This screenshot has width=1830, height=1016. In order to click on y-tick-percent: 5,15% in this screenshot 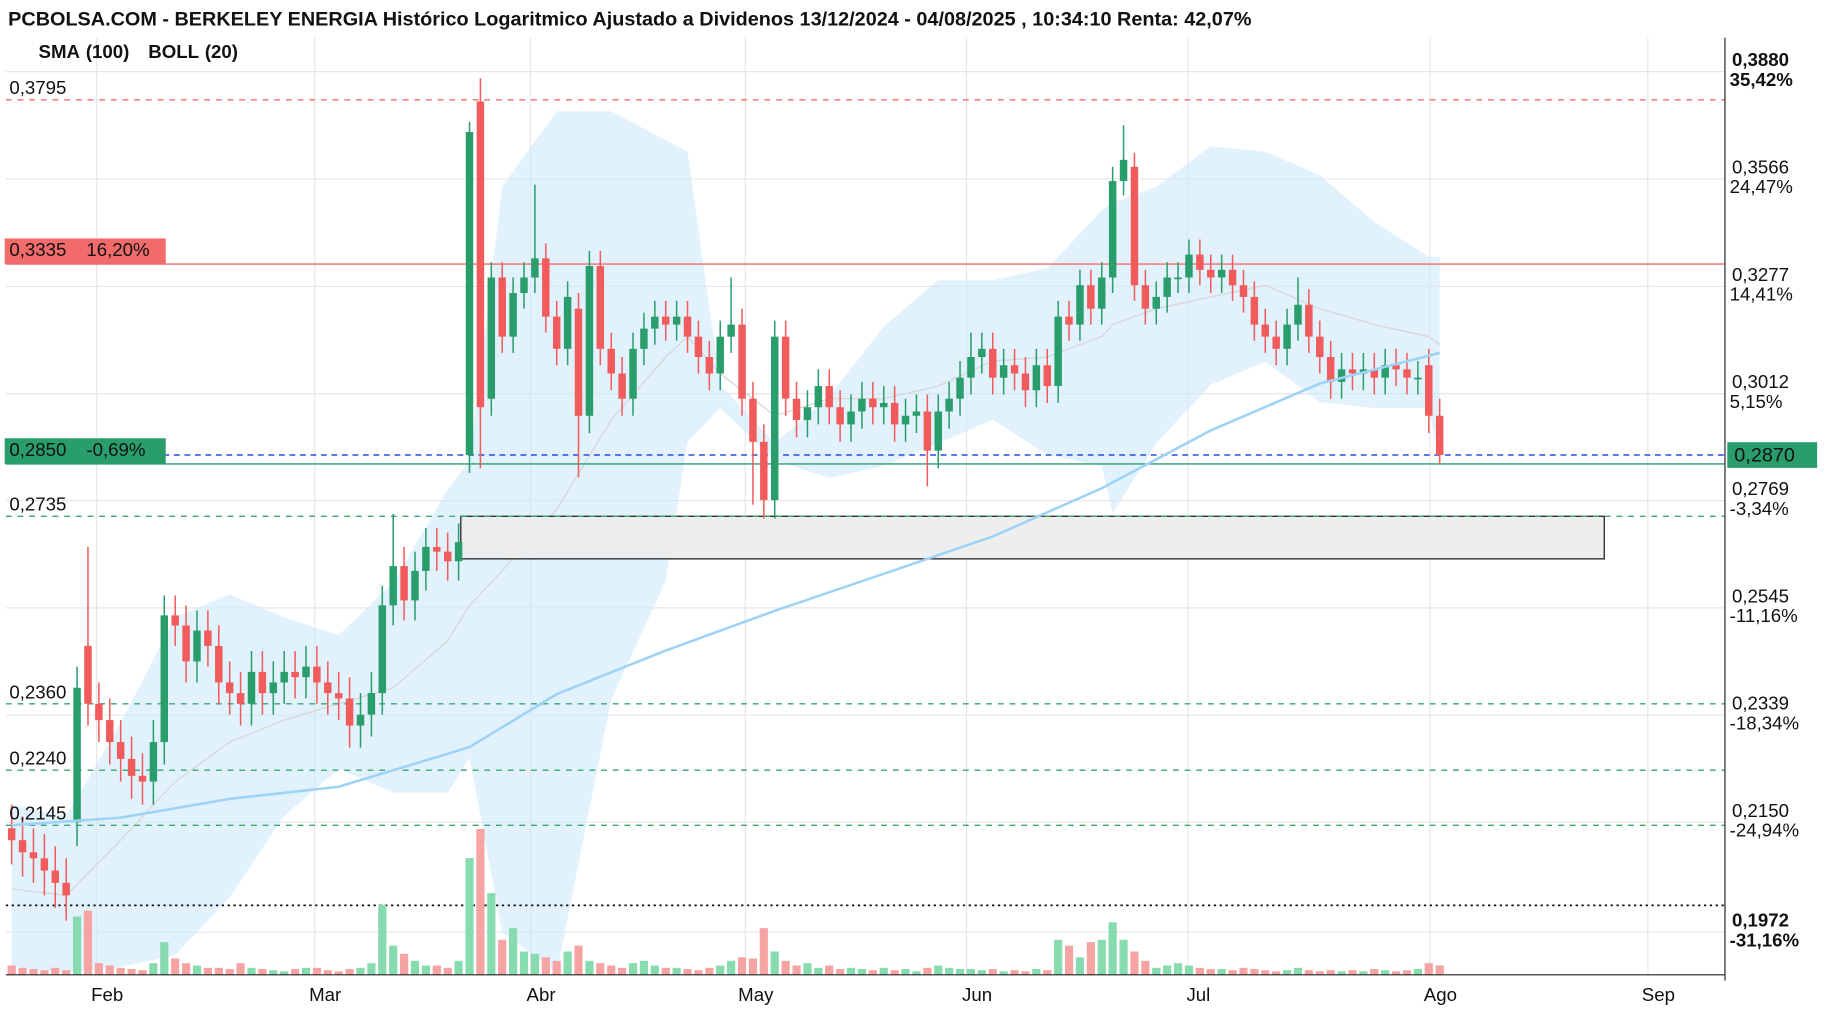, I will do `click(1756, 401)`.